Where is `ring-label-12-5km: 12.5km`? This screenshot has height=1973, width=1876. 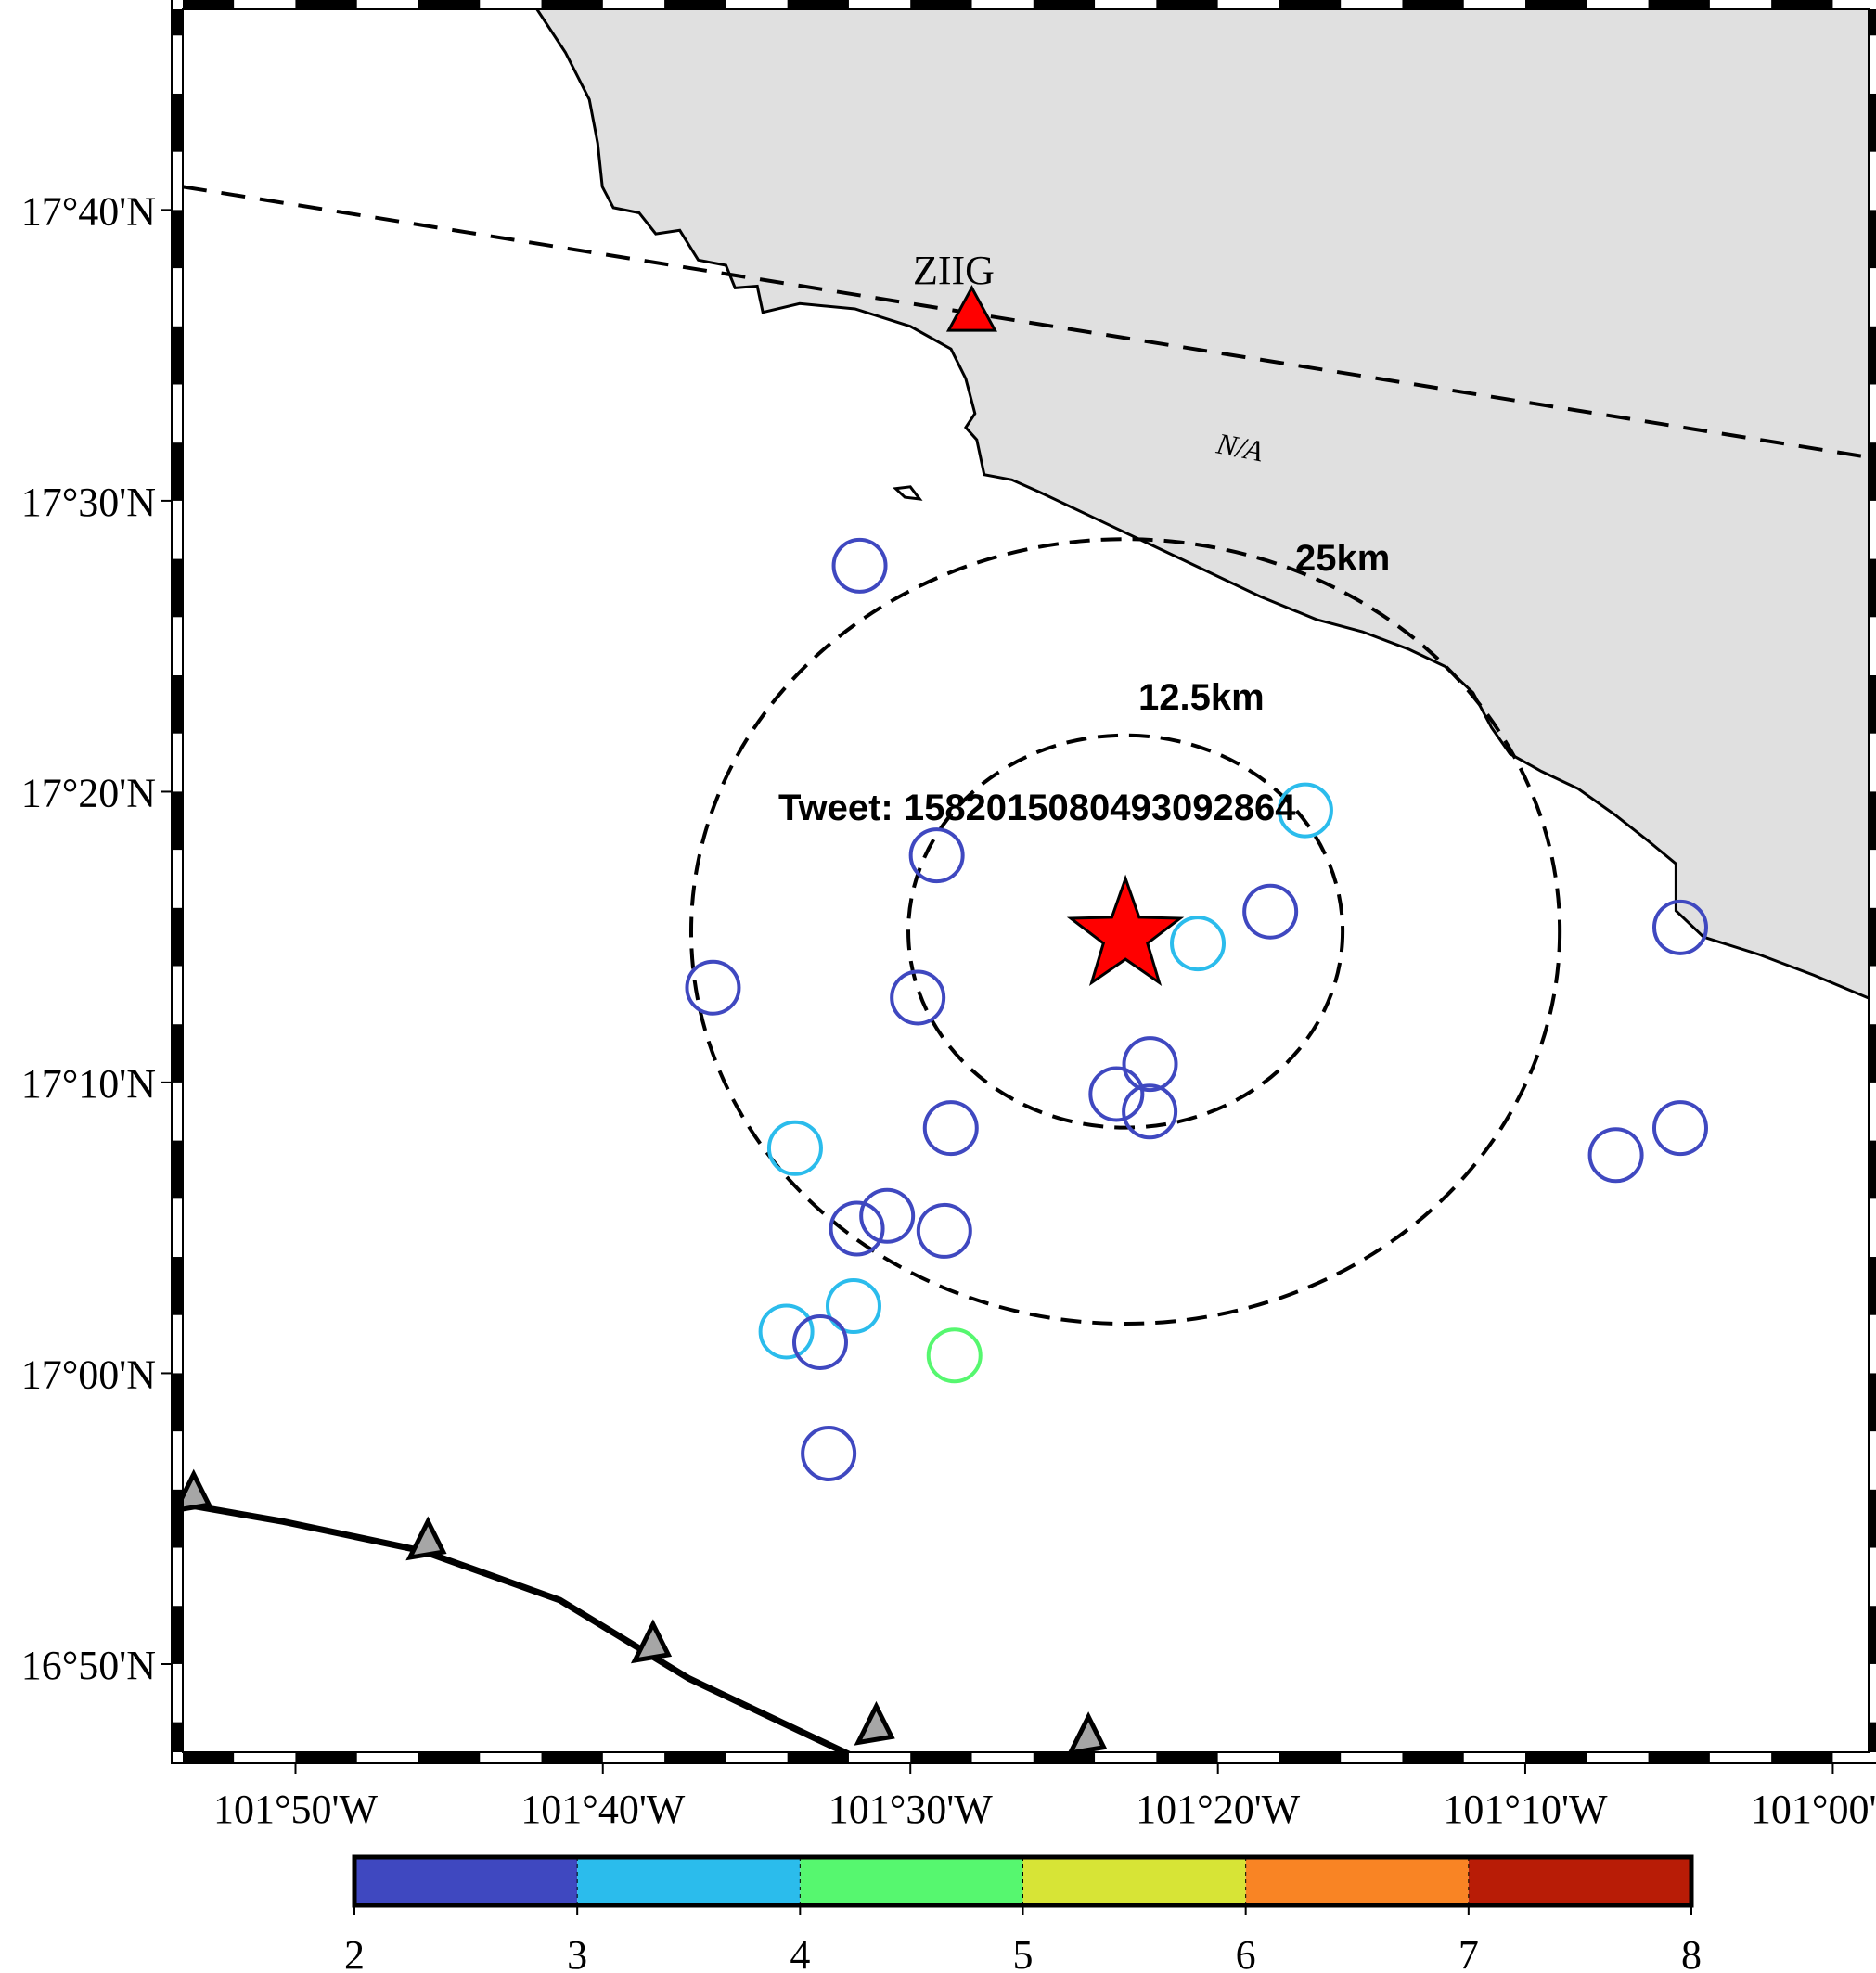 ring-label-12-5km: 12.5km is located at coordinates (1201, 697).